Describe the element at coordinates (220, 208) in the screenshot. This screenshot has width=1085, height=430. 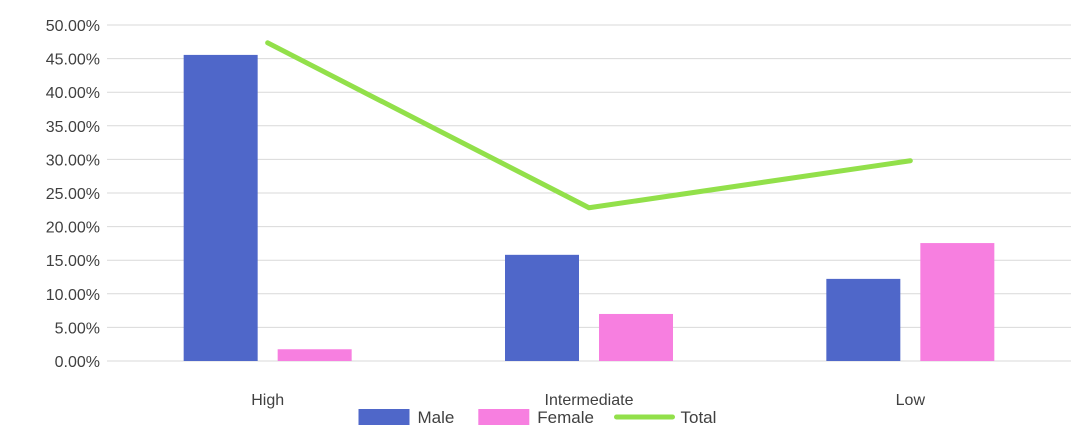
I see `bar-male-high` at that location.